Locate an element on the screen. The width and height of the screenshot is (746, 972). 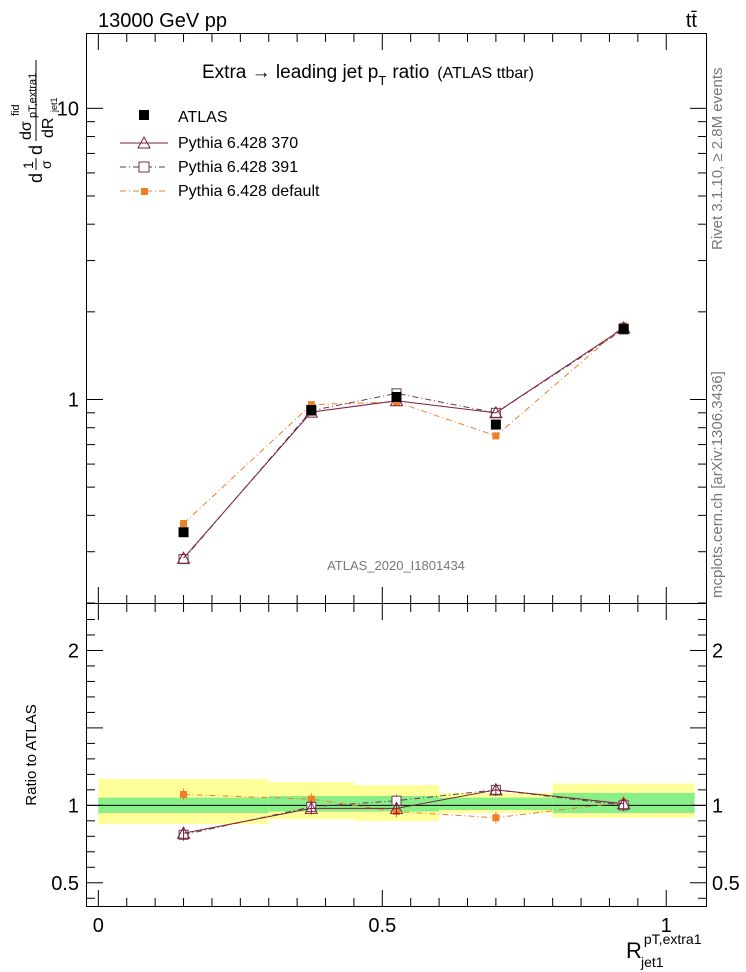
ylabel-one: 1 is located at coordinates (28, 165).